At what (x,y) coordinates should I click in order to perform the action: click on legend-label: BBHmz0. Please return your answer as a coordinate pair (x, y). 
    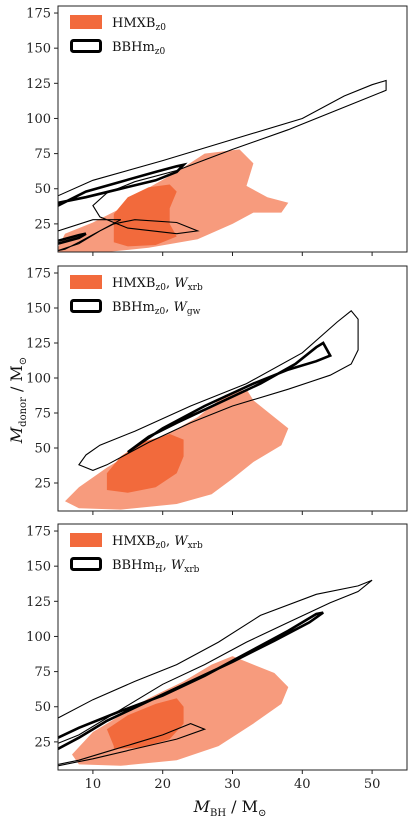
    Looking at the image, I should click on (139, 48).